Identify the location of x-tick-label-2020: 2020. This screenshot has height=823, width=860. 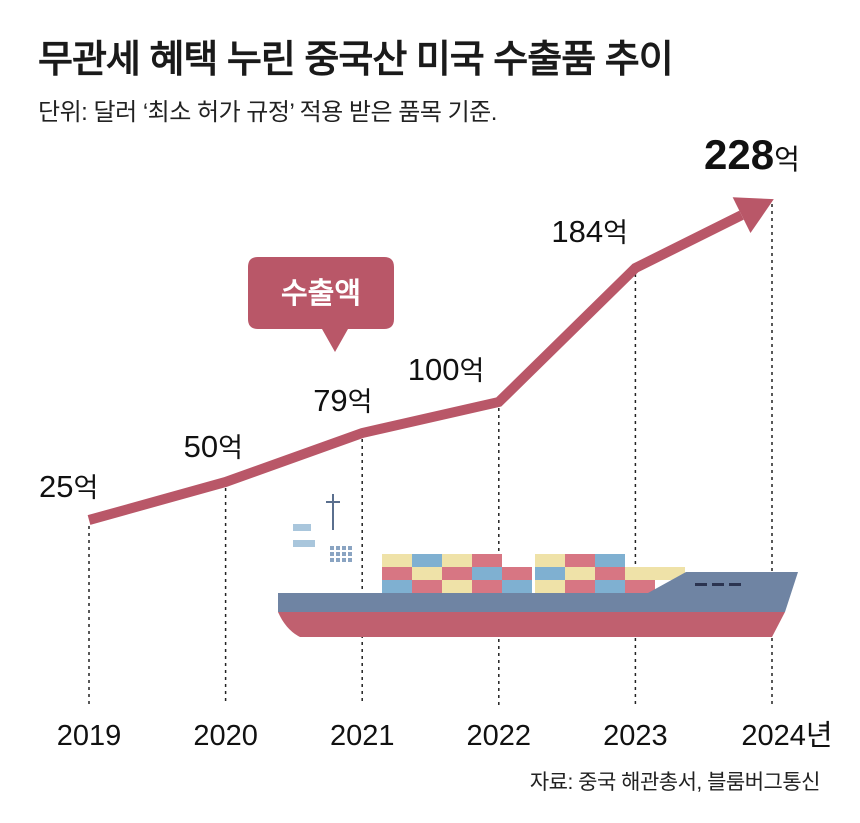
(225, 736).